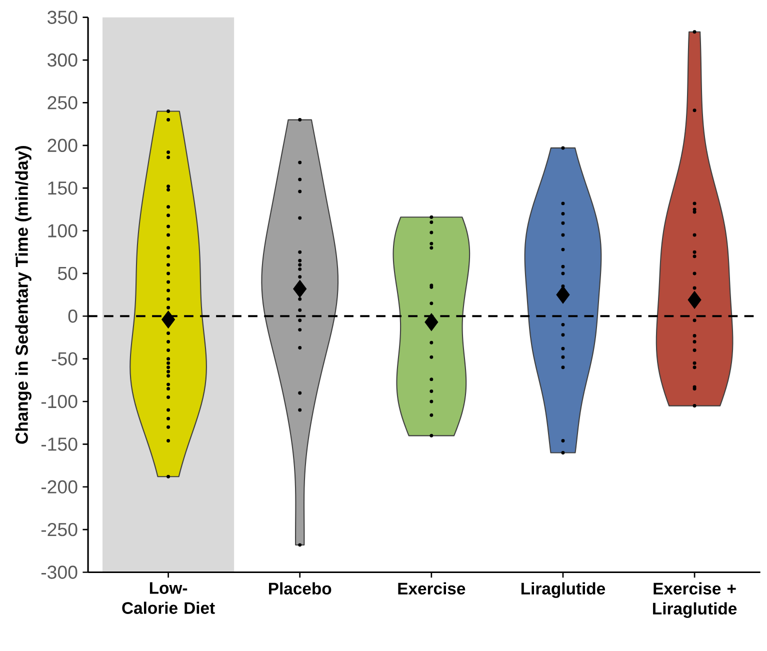 Image resolution: width=767 pixels, height=651 pixels. I want to click on x-tick-label: Placebo, so click(300, 588).